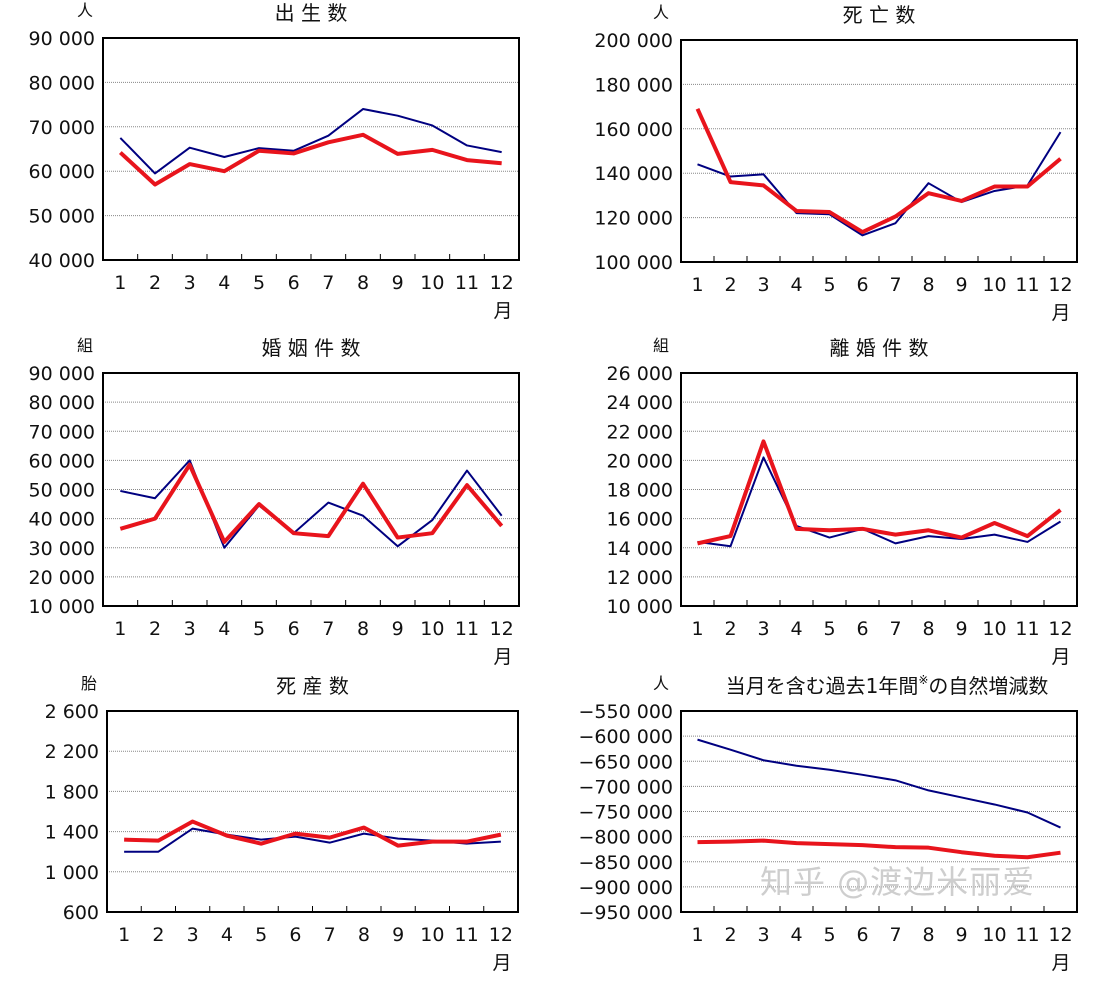  I want to click on unit-label: 人, so click(661, 12).